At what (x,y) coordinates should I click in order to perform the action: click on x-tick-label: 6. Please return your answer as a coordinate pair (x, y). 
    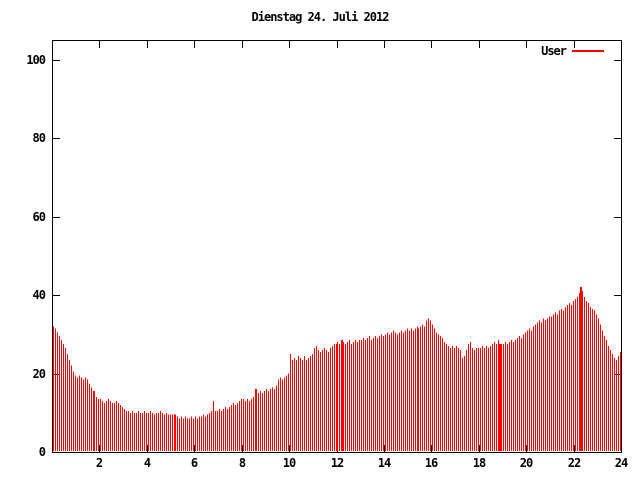
    Looking at the image, I should click on (194, 463).